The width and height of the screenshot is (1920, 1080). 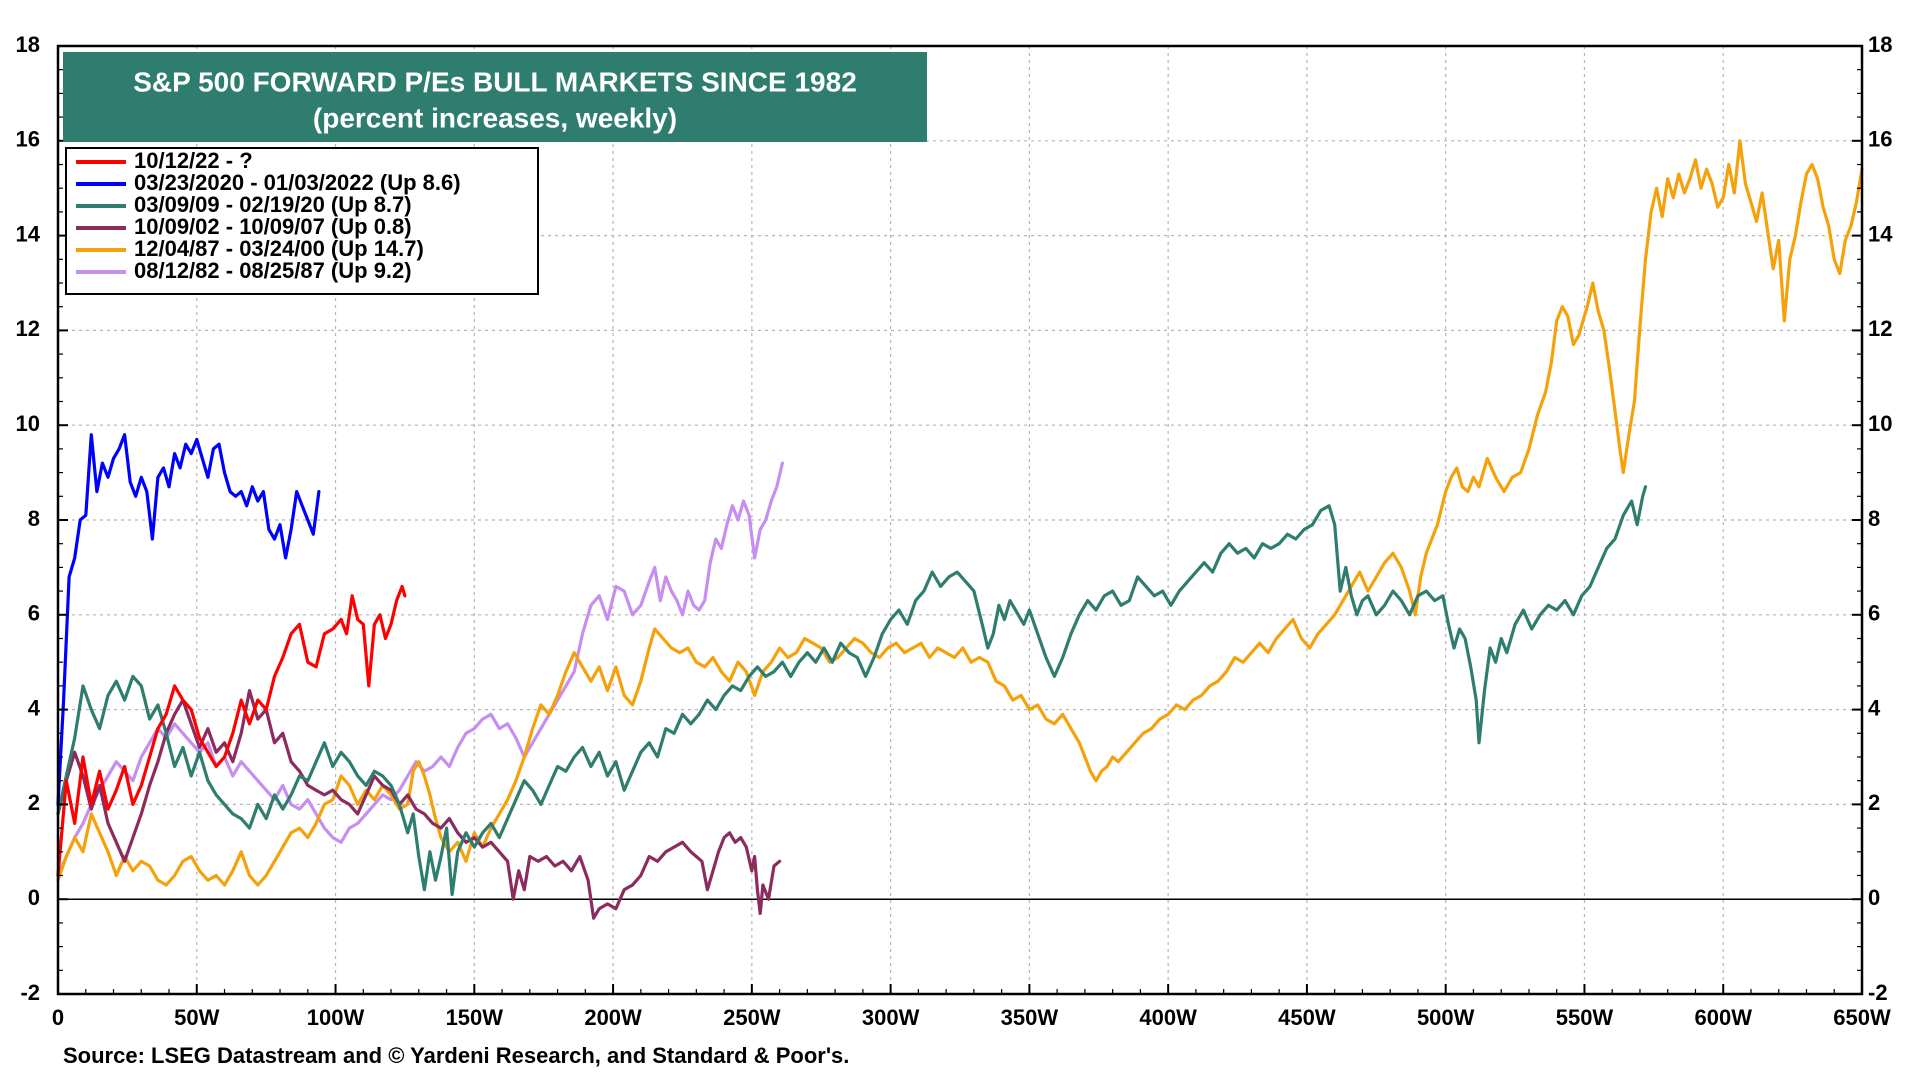 What do you see at coordinates (1874, 897) in the screenshot?
I see `y-tick-label-right: 0` at bounding box center [1874, 897].